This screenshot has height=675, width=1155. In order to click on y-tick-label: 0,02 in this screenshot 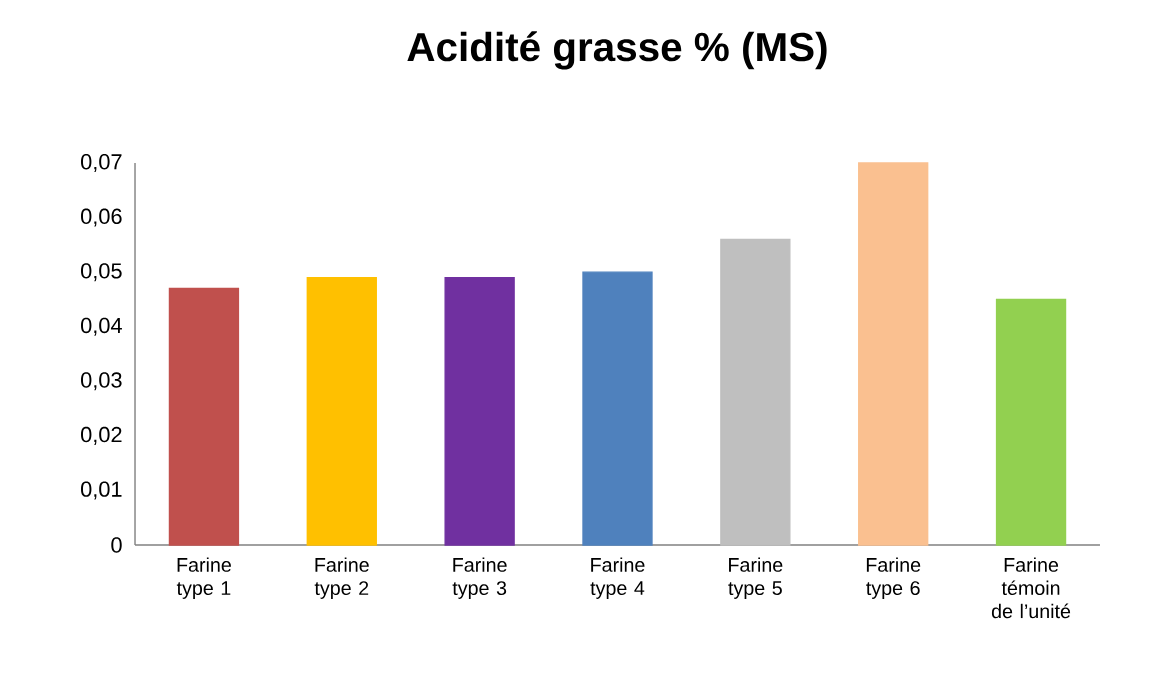, I will do `click(101, 435)`.